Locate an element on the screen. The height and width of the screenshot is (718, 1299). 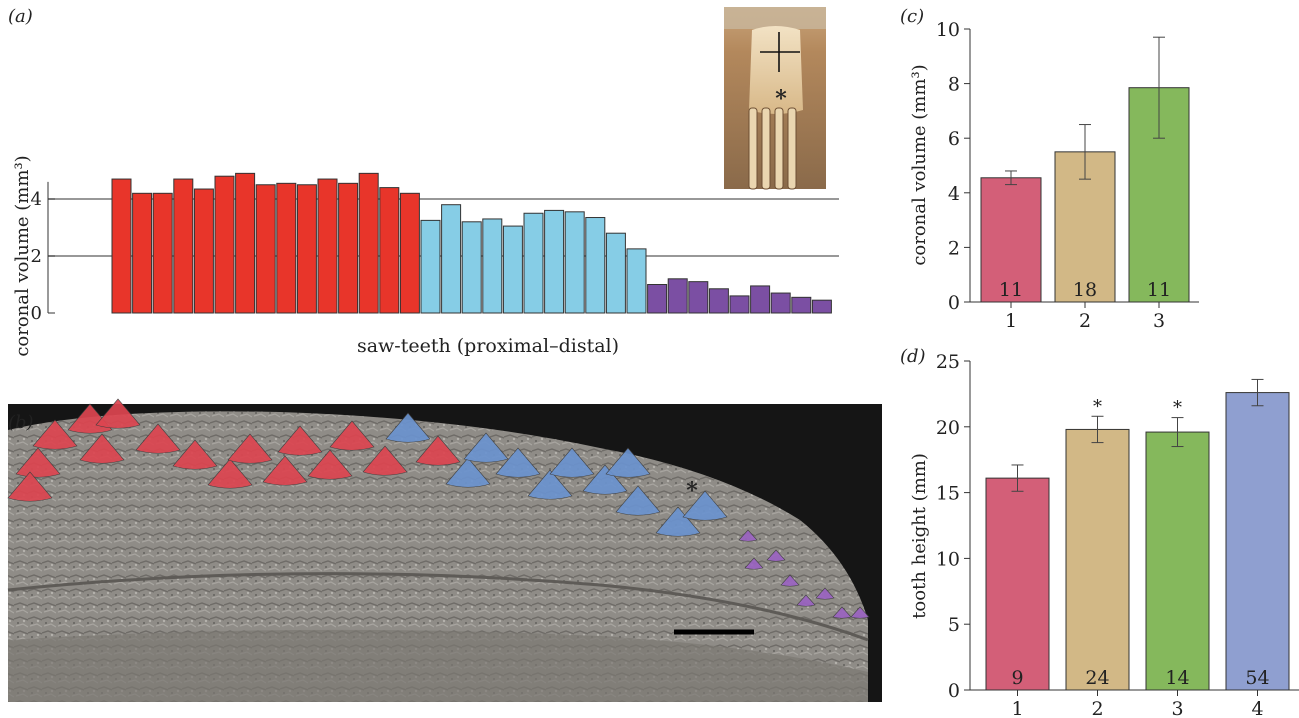
y-tick-label: 2 is located at coordinates (36, 256).